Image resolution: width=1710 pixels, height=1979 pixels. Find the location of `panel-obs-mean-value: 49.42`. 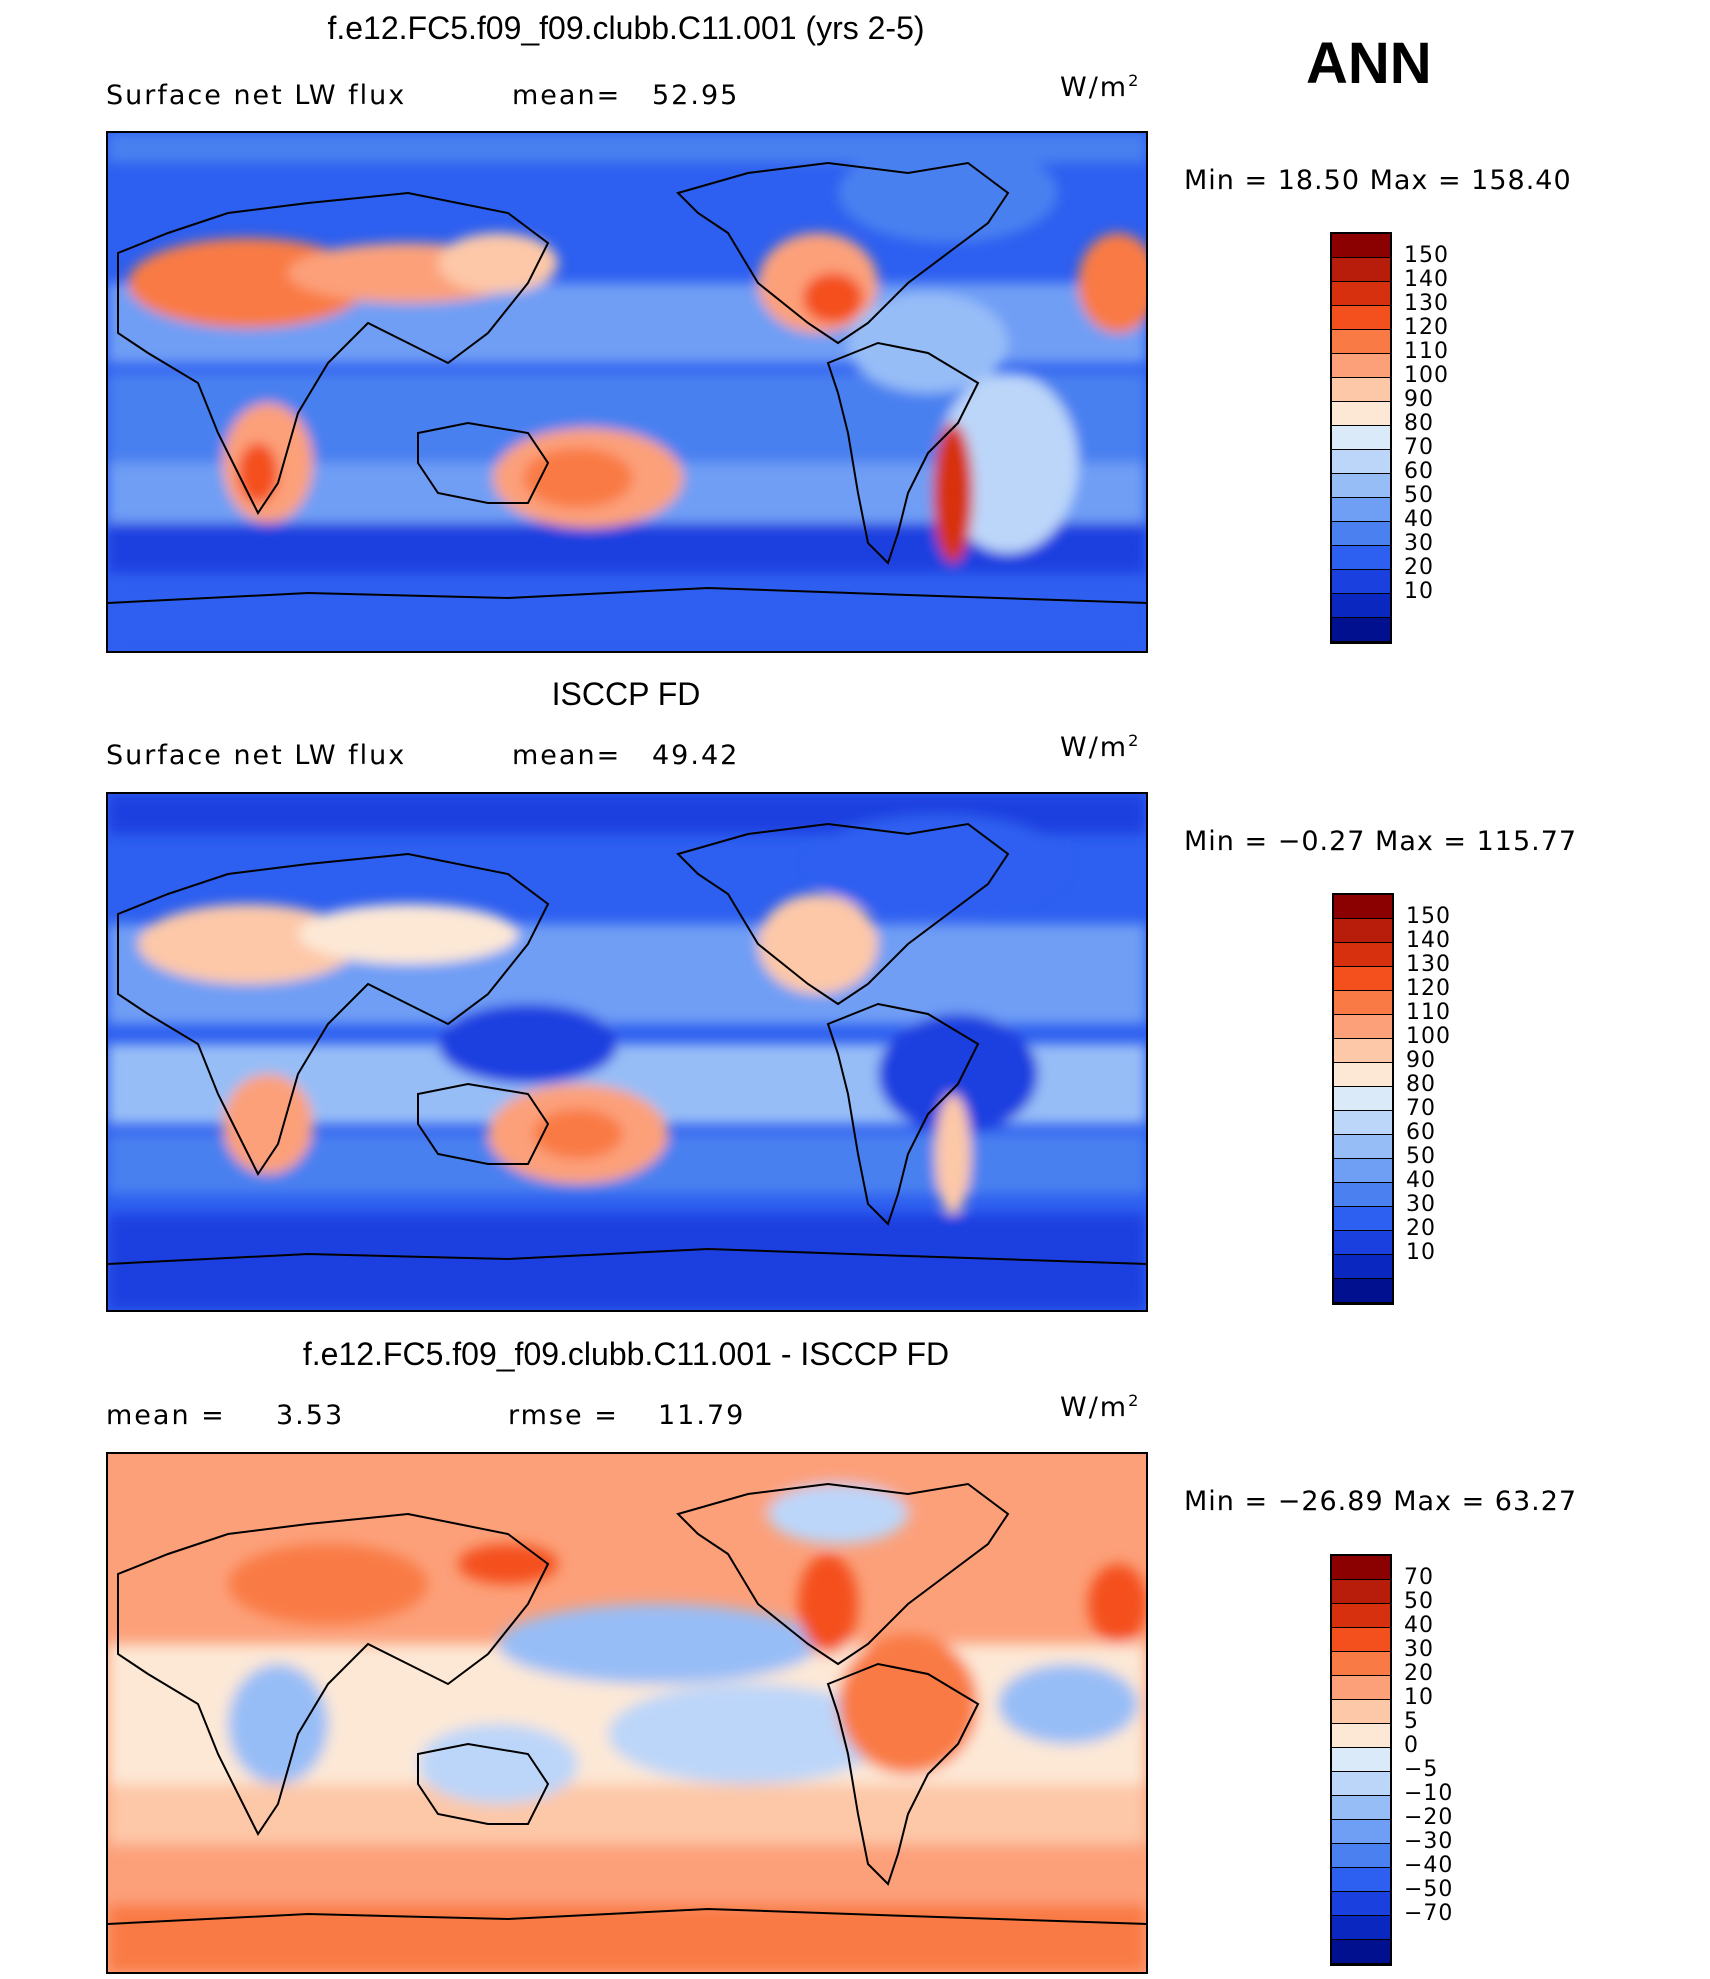

panel-obs-mean-value: 49.42 is located at coordinates (696, 755).